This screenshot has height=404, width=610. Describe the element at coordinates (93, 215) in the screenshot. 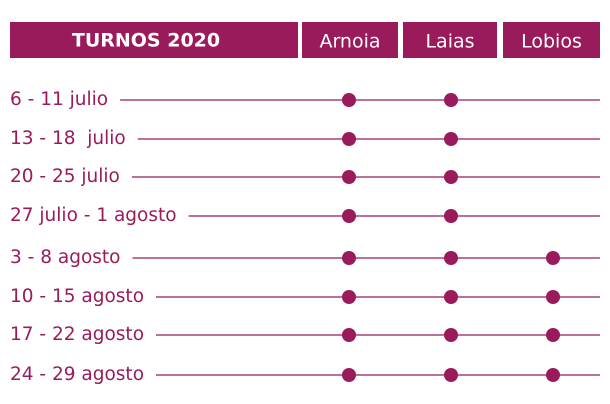

I see `row-label: 27 julio - 1 agosto` at that location.